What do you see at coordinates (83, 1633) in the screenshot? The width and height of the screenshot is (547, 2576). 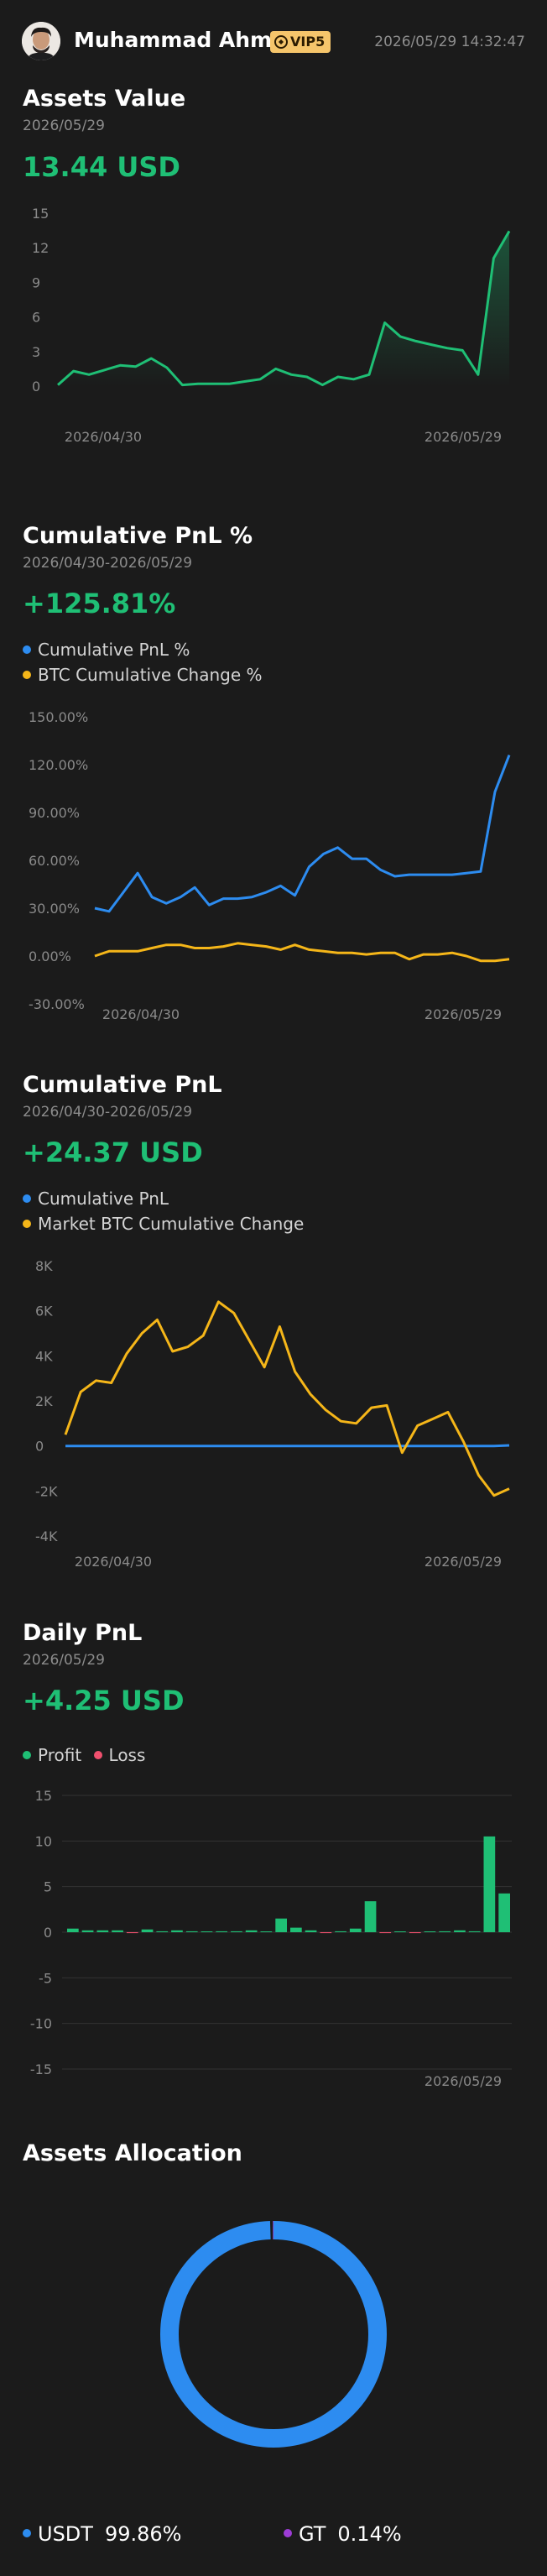 I see `daily-pnl-title: Daily PnL` at bounding box center [83, 1633].